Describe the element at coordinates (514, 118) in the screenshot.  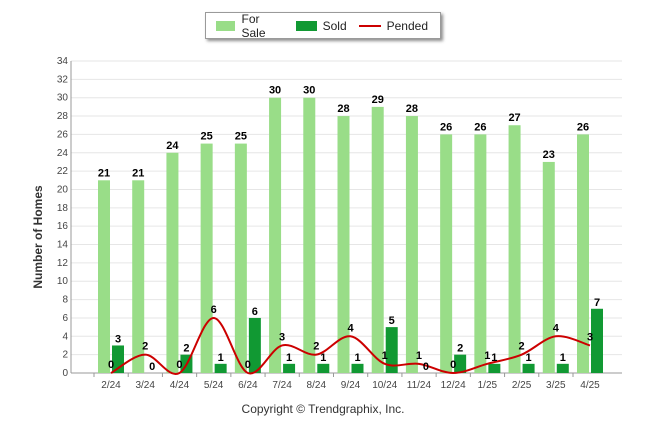
I see `data-label-for-sale: 27` at that location.